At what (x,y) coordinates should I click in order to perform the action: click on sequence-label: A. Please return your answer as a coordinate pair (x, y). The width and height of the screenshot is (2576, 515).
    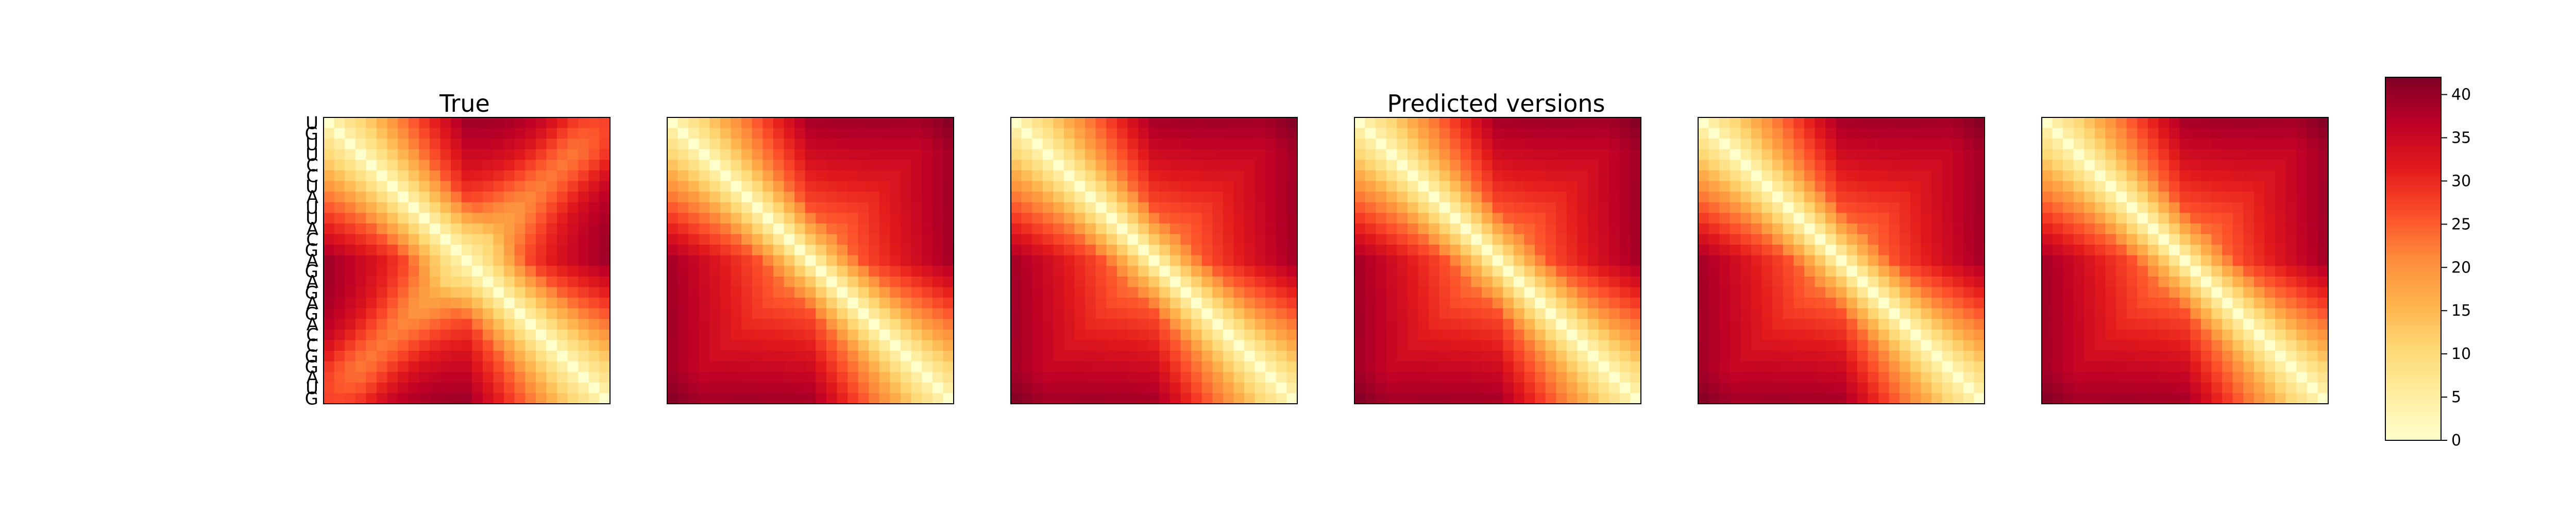
    Looking at the image, I should click on (312, 229).